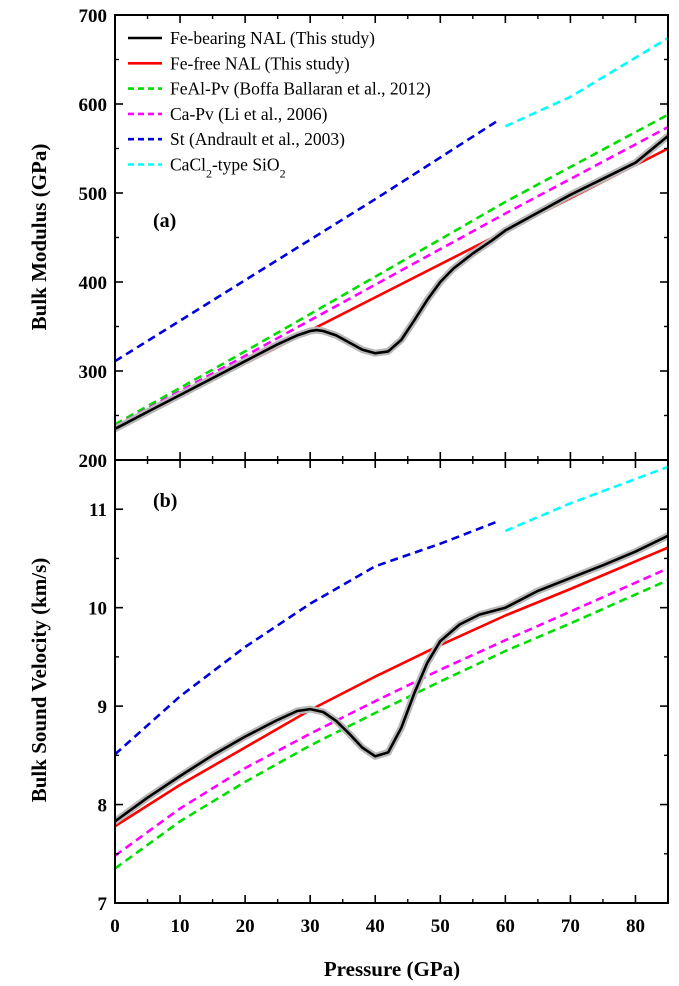 This screenshot has width=679, height=986. I want to click on panel-b-series-cacl-type-sio, so click(586, 499).